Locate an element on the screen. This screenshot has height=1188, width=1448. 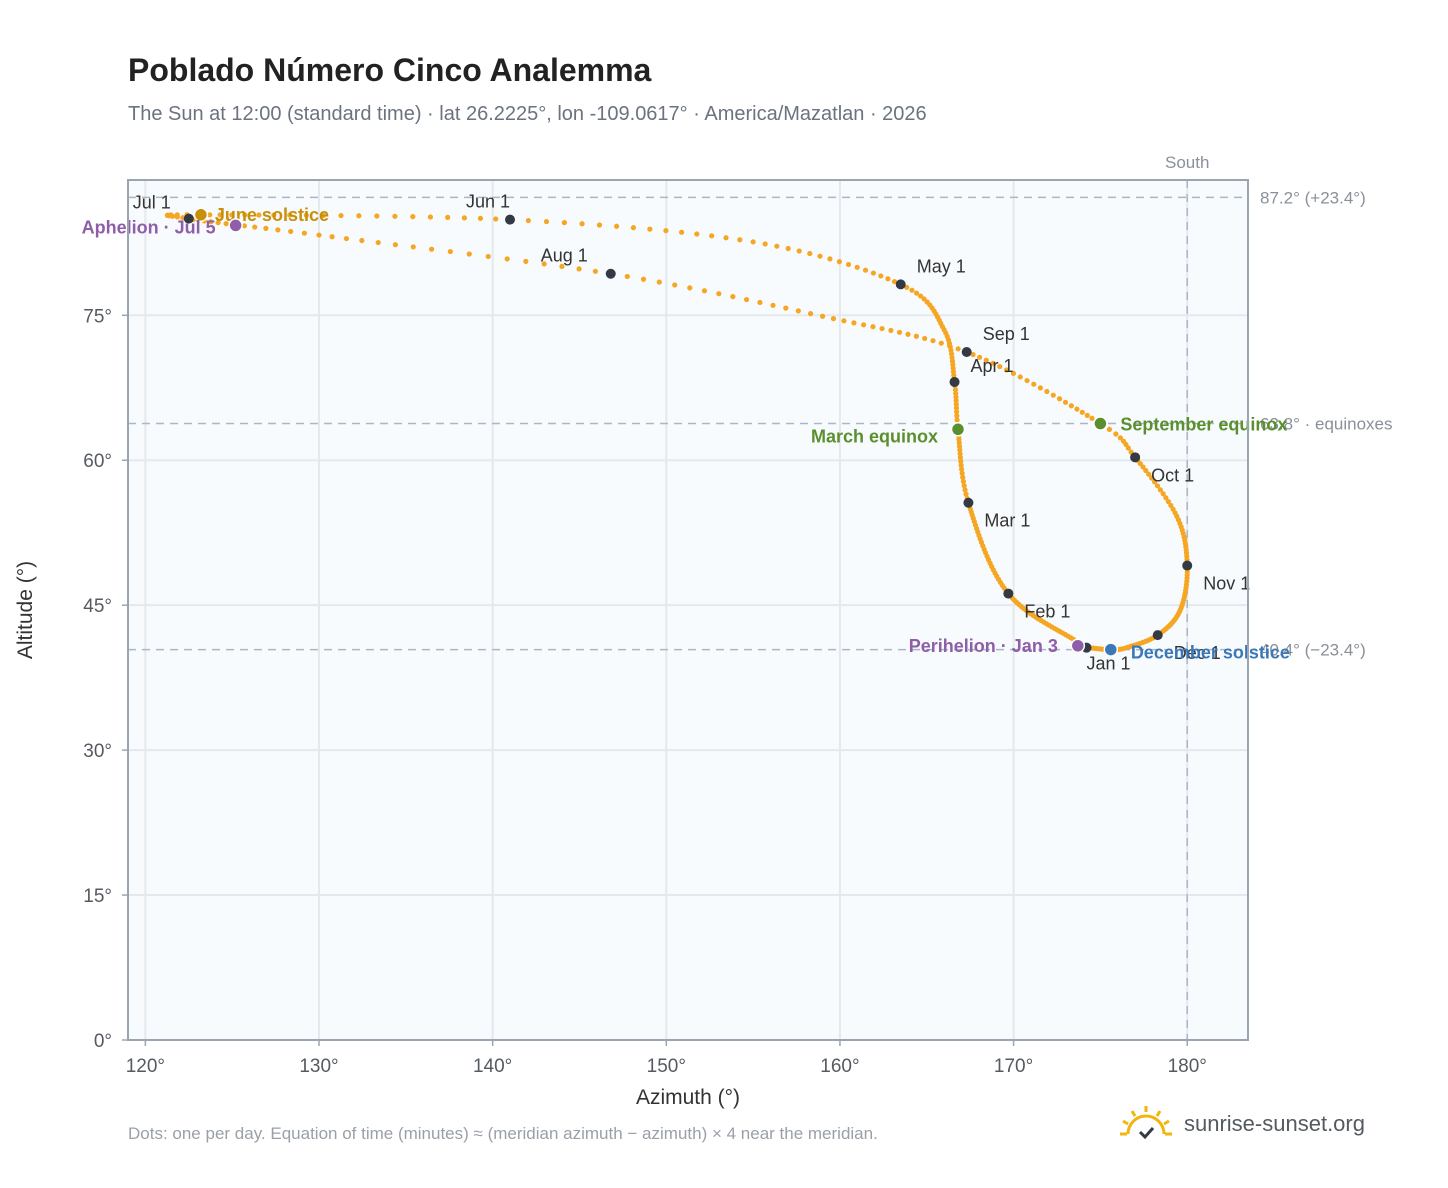
x-tick-label: 150° is located at coordinates (666, 1066).